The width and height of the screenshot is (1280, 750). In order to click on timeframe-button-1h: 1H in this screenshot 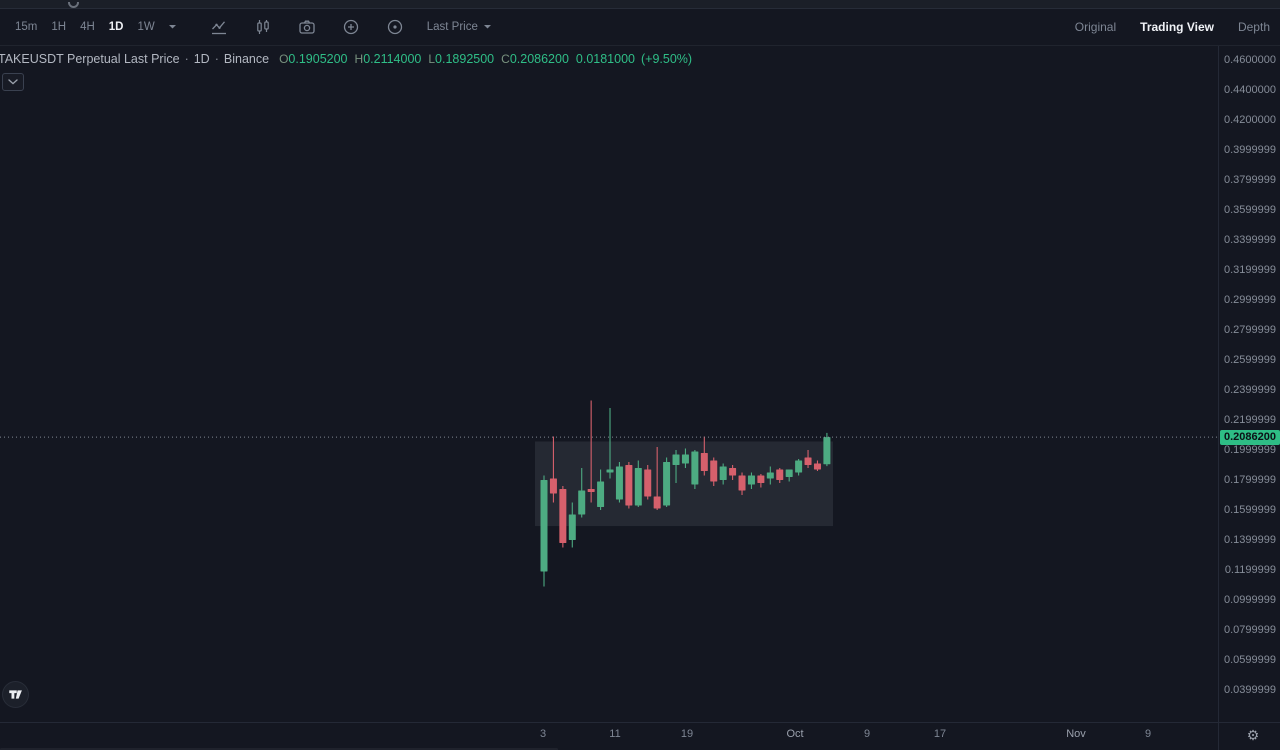, I will do `click(58, 27)`.